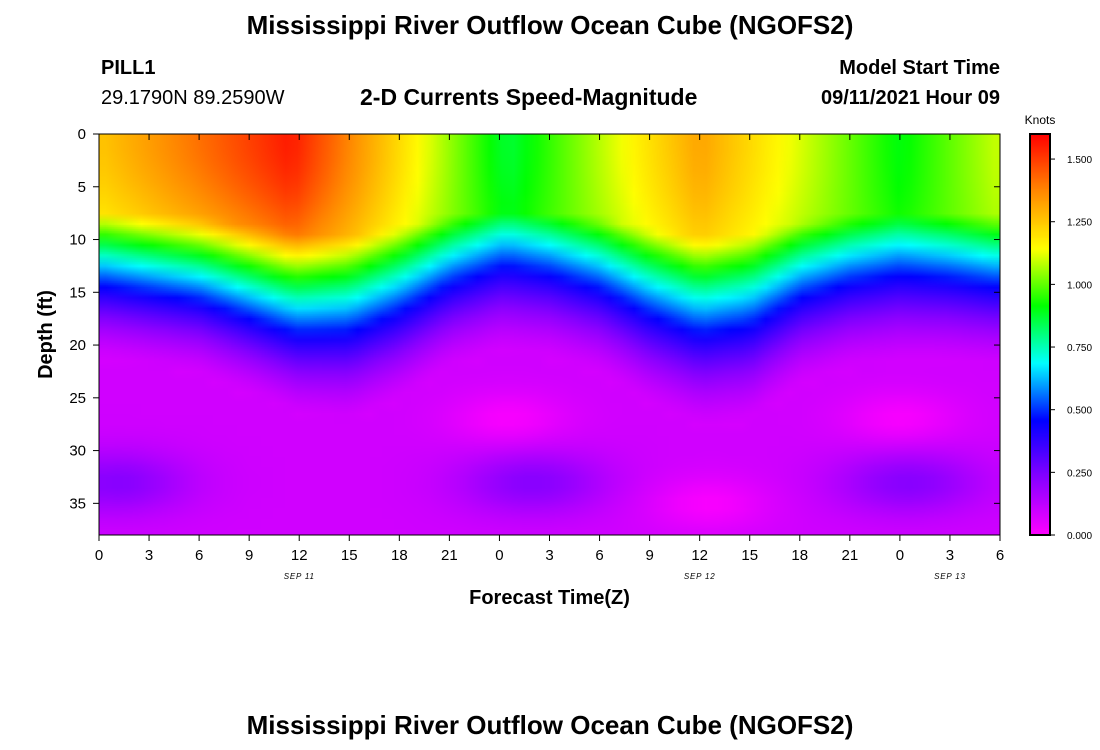 The image size is (1100, 750). I want to click on colorbar-ticks: 0.000 0.250 0.500 0.750 1.000 1.250 1.500, so click(1071, 348).